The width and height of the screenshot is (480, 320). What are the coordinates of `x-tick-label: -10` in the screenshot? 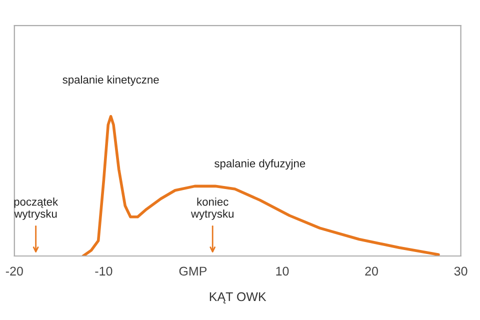 It's located at (103, 271).